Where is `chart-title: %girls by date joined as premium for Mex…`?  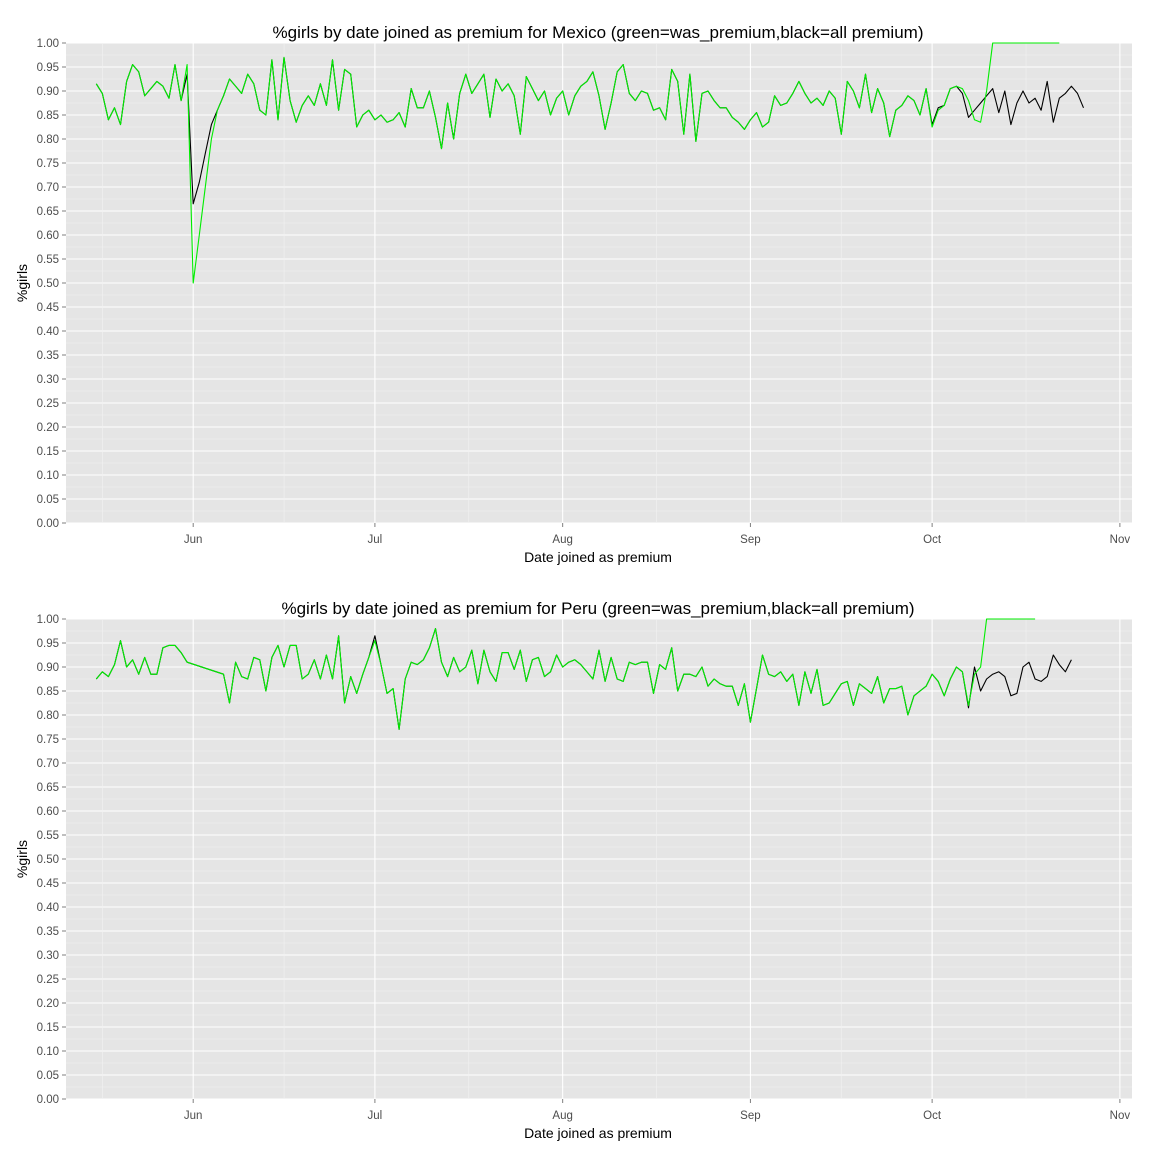 chart-title: %girls by date joined as premium for Mex… is located at coordinates (598, 32).